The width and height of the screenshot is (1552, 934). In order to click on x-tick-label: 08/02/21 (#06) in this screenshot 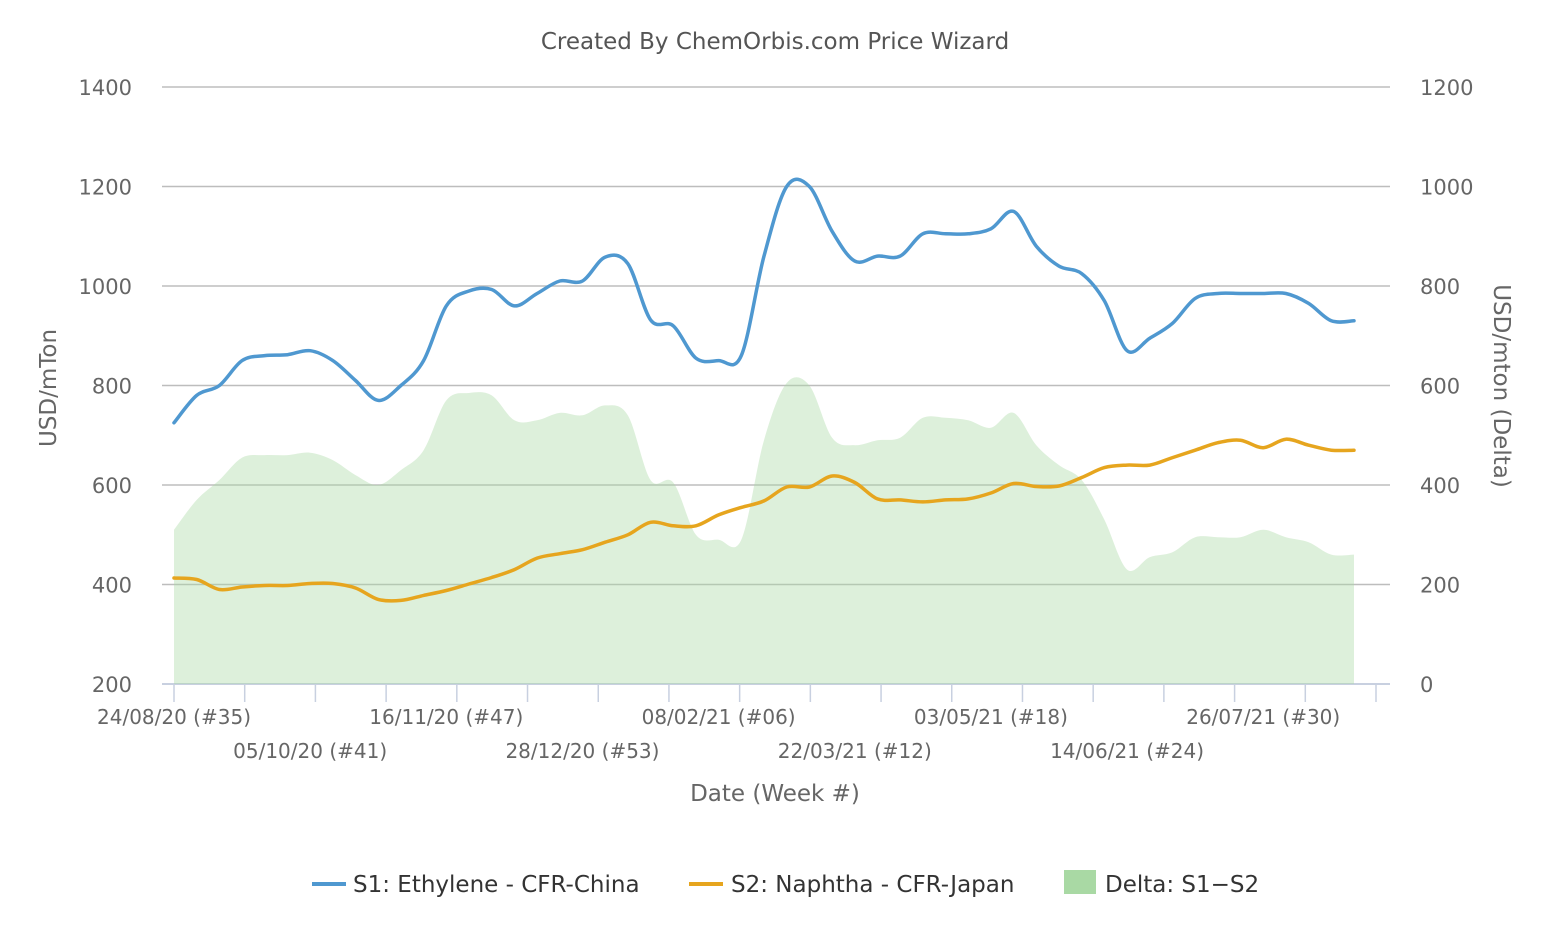, I will do `click(719, 717)`.